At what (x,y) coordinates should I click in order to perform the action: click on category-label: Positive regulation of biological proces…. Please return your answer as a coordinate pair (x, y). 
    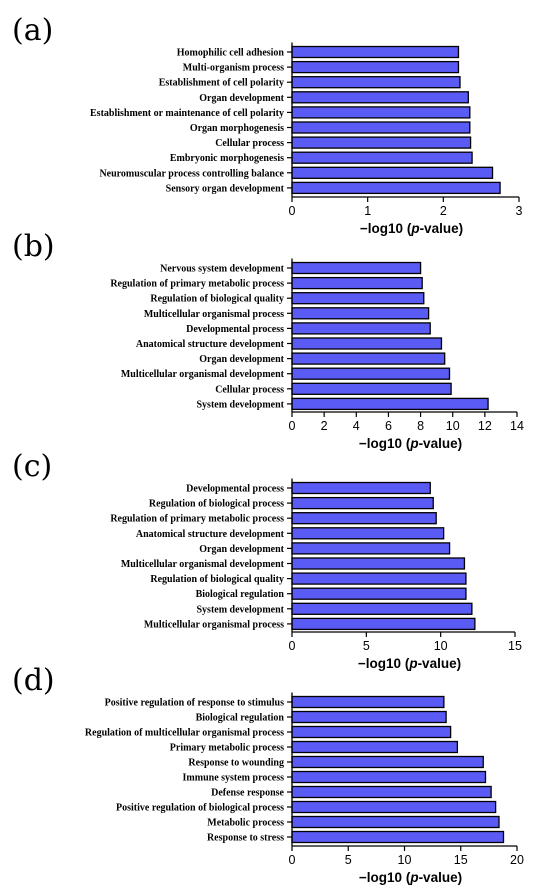
    Looking at the image, I should click on (200, 808).